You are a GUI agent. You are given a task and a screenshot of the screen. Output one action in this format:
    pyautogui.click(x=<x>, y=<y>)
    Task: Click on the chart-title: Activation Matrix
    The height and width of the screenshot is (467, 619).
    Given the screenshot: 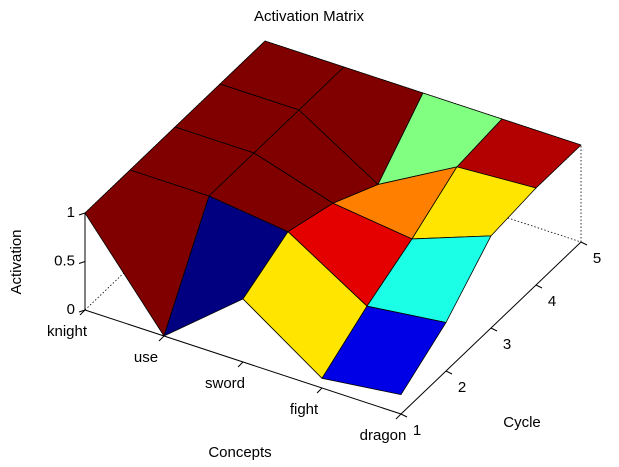 What is the action you would take?
    pyautogui.click(x=309, y=16)
    